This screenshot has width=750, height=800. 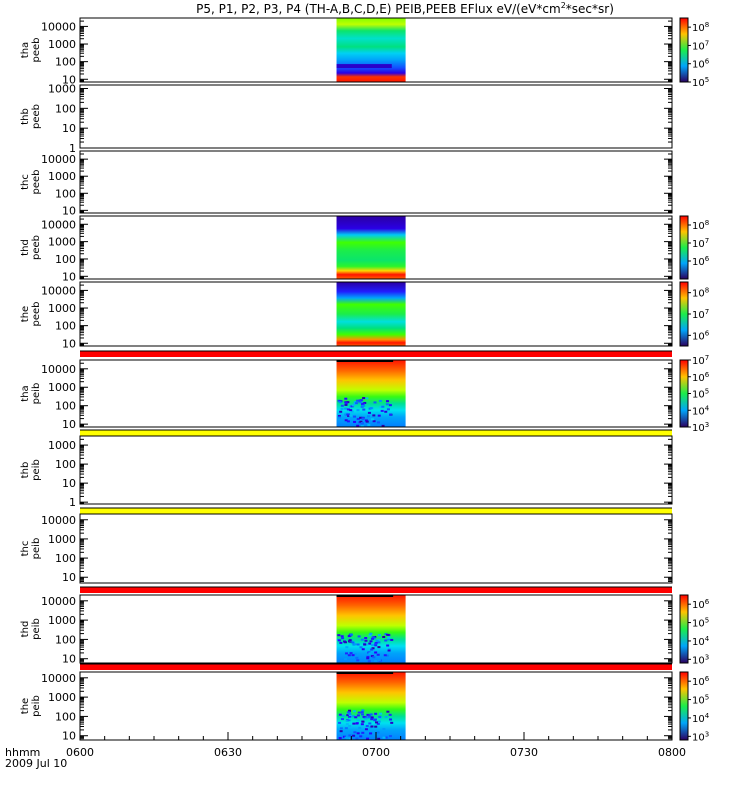 I want to click on band-mark, so click(x=364, y=66).